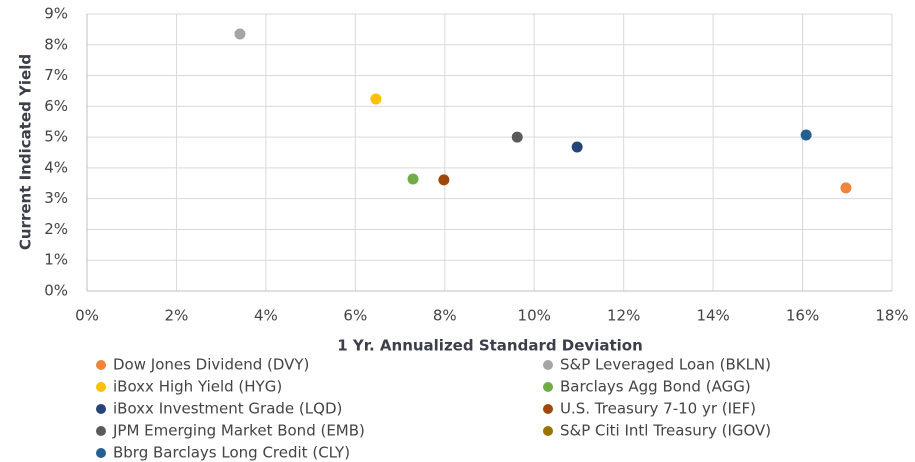  I want to click on legend-label: iBoxx High Yield (HYG), so click(197, 387).